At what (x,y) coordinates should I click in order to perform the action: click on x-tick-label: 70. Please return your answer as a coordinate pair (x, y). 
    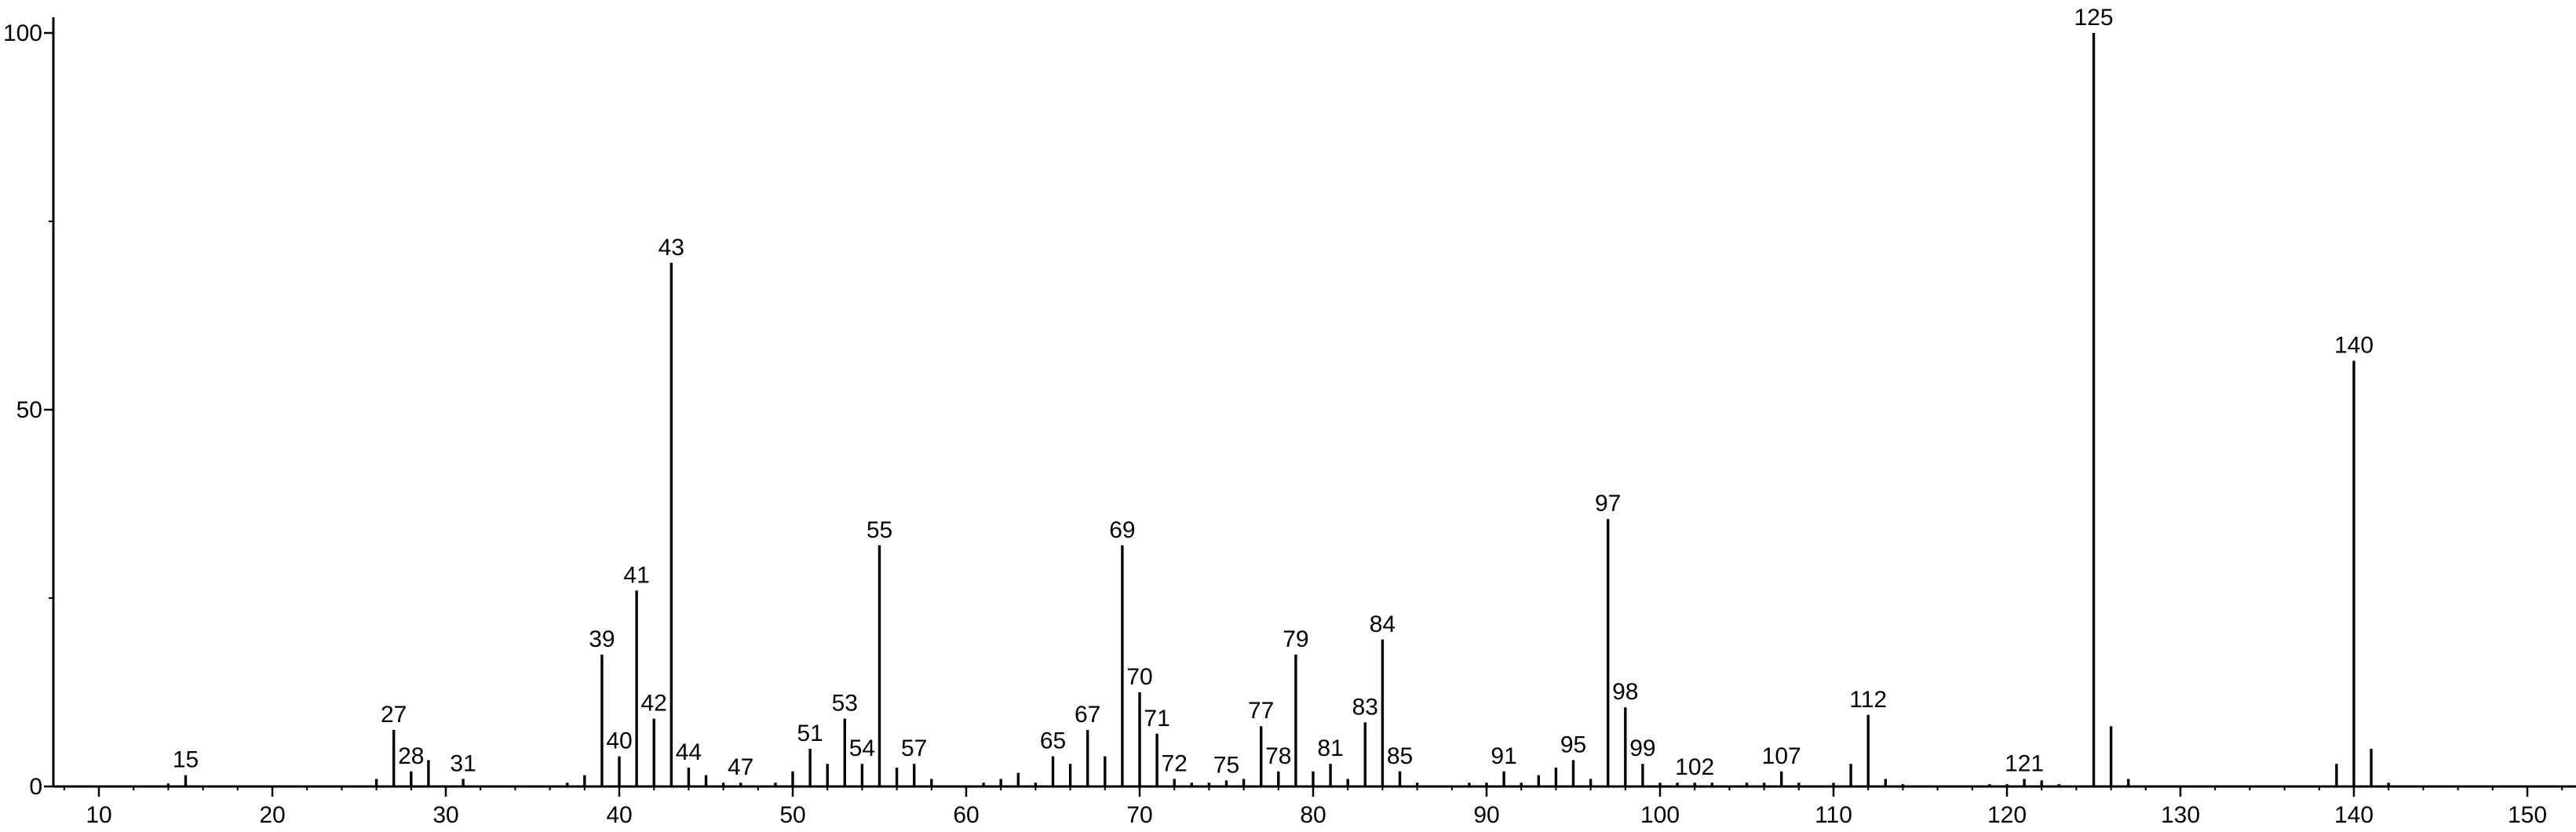
    Looking at the image, I should click on (1139, 815).